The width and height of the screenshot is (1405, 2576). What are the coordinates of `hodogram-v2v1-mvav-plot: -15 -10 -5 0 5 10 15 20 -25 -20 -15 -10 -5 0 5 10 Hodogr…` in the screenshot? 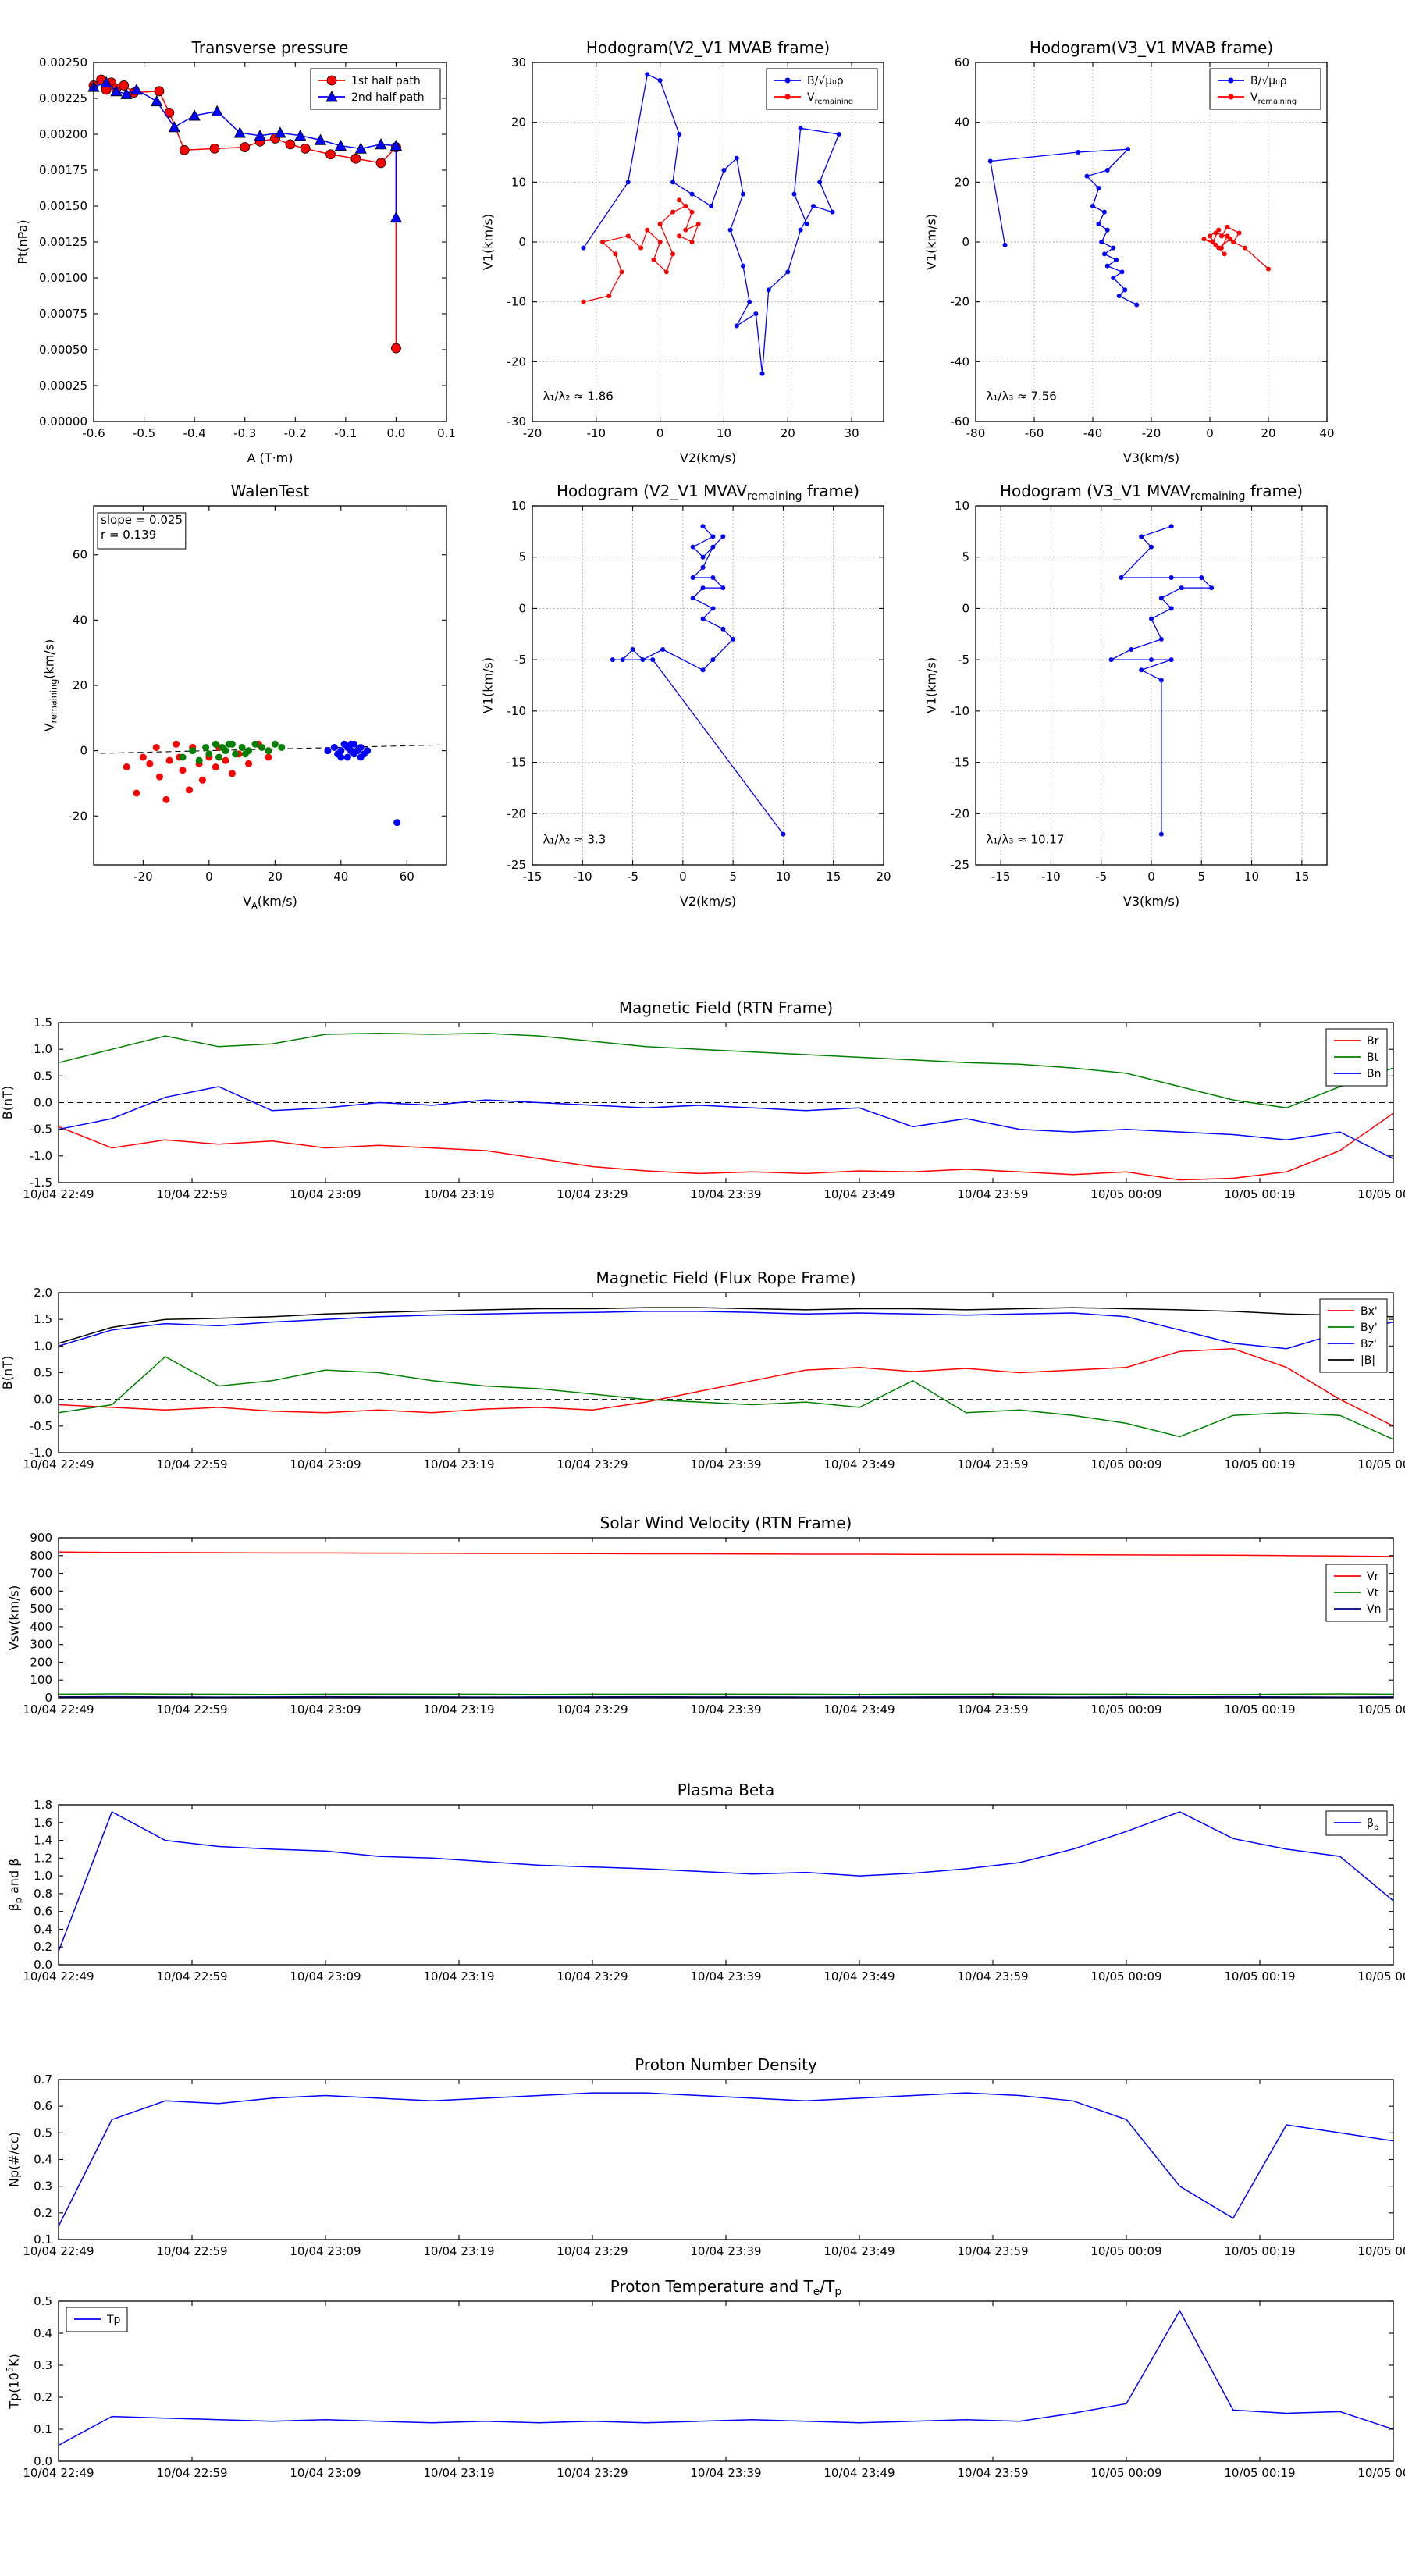 It's located at (686, 695).